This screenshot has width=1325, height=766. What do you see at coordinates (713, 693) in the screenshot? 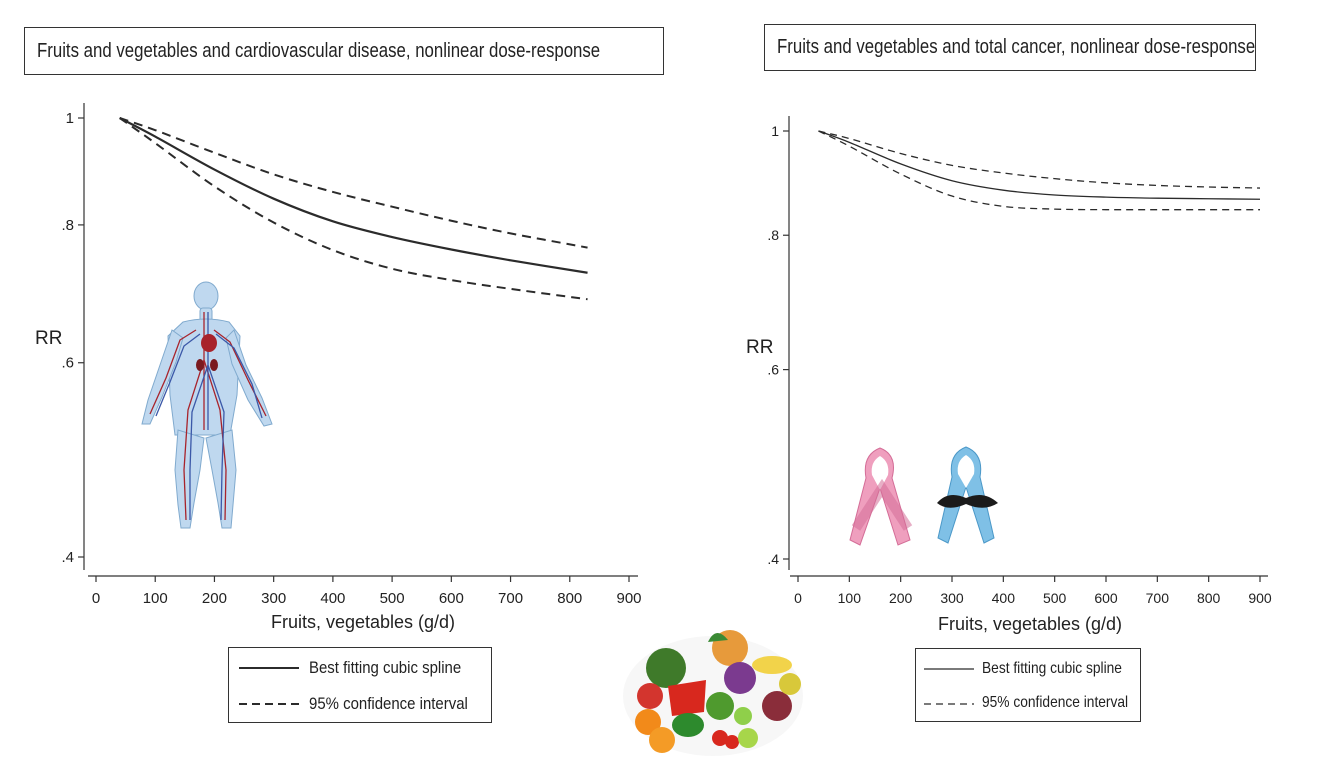
I see `fruits-vegetables-icon` at bounding box center [713, 693].